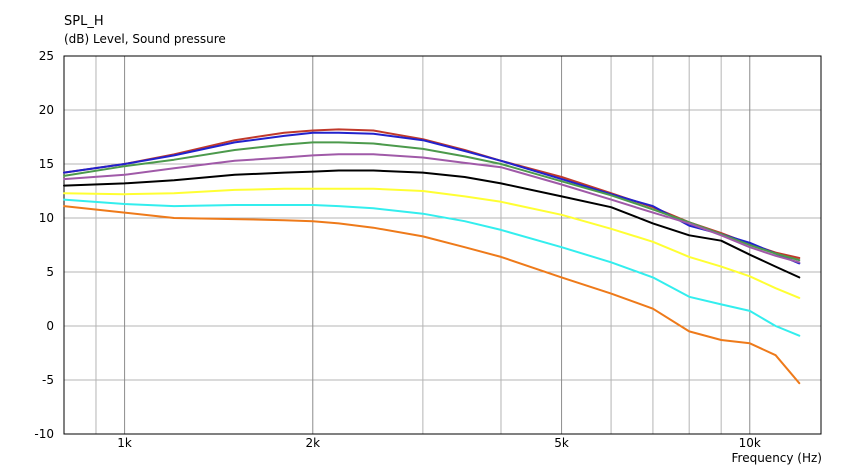  What do you see at coordinates (777, 458) in the screenshot?
I see `x-axis-label: Frequency (Hz)` at bounding box center [777, 458].